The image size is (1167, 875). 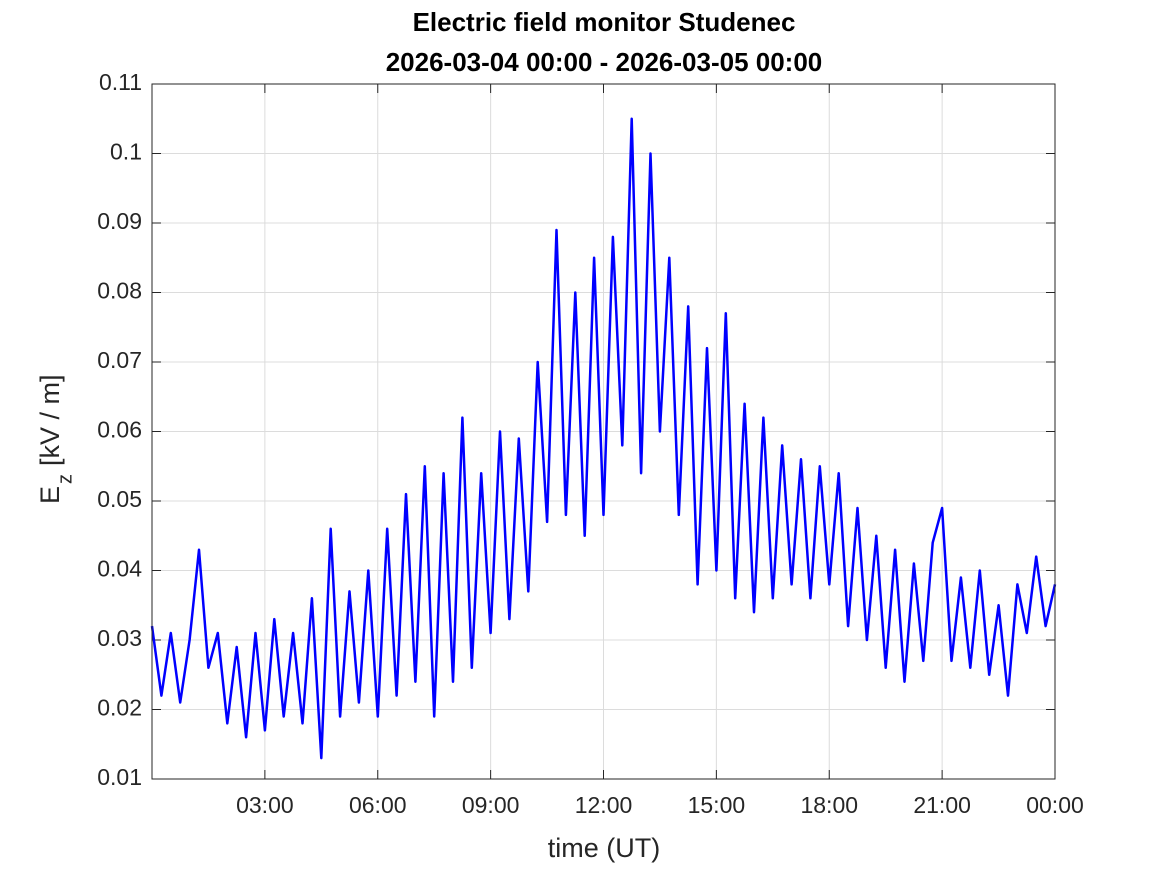 I want to click on chart-subtitle: 2026-03-04 00:00 - 2026-03-05 00:00, so click(x=604, y=62).